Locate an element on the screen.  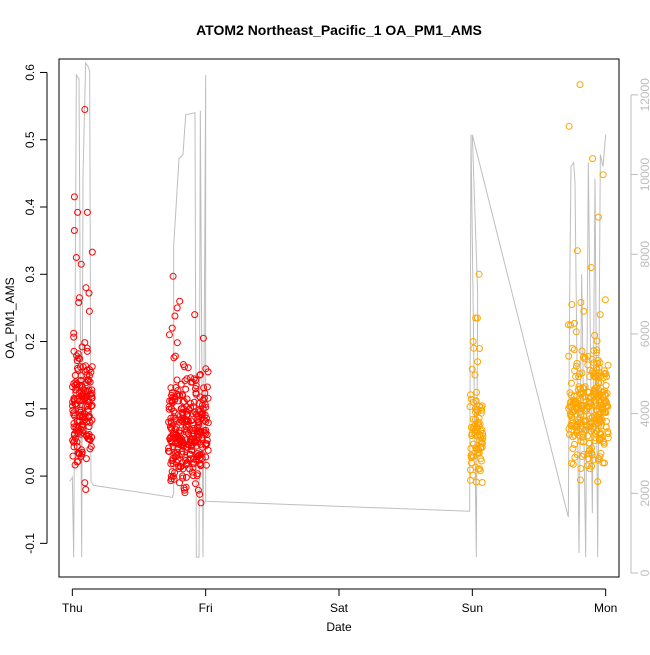
y2-tick-label: 10000 is located at coordinates (644, 175).